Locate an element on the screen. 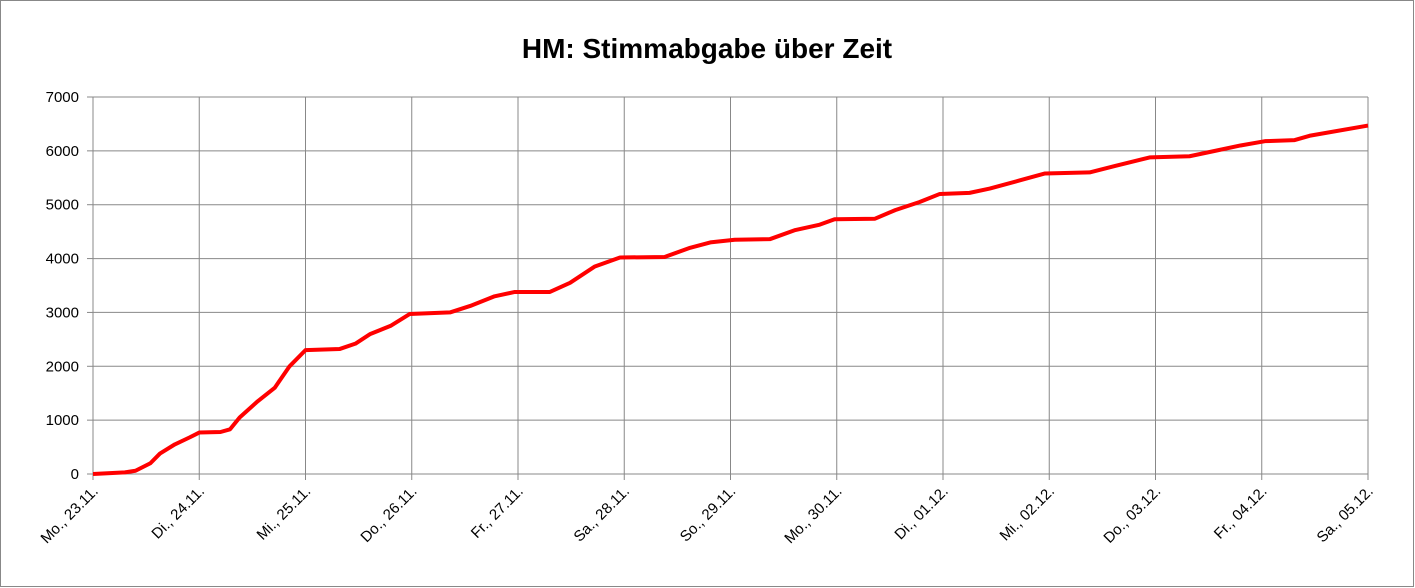 The height and width of the screenshot is (588, 1415). y-tick-label: 7000 is located at coordinates (62, 97).